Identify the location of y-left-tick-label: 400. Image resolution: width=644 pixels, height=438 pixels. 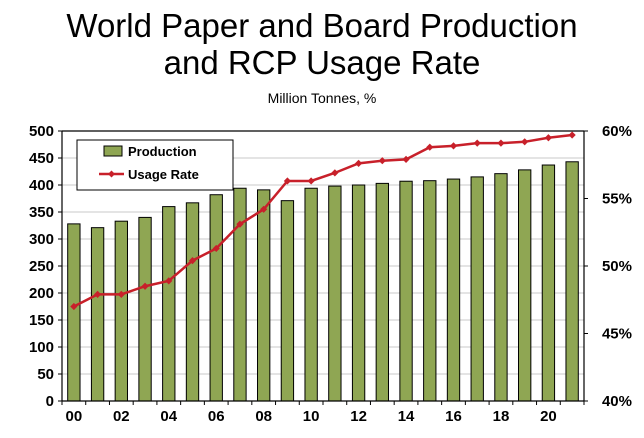
(41, 185).